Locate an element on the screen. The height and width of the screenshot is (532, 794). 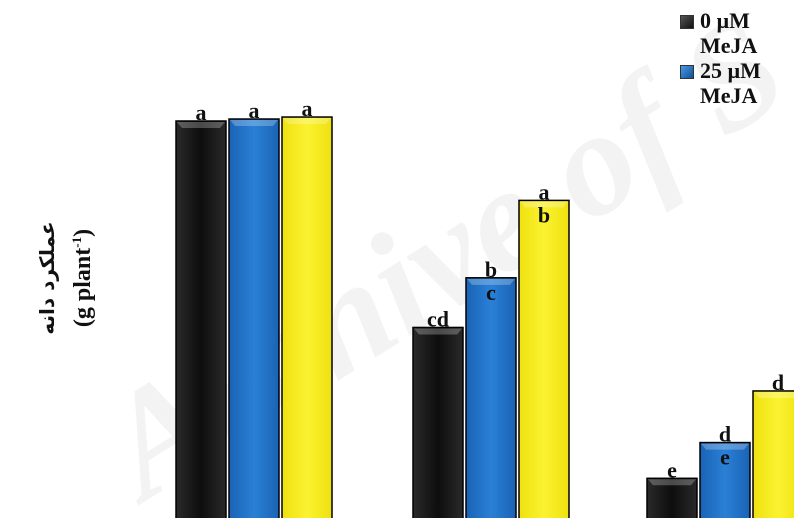
data-label-s1-g2-1: e is located at coordinates (725, 457).